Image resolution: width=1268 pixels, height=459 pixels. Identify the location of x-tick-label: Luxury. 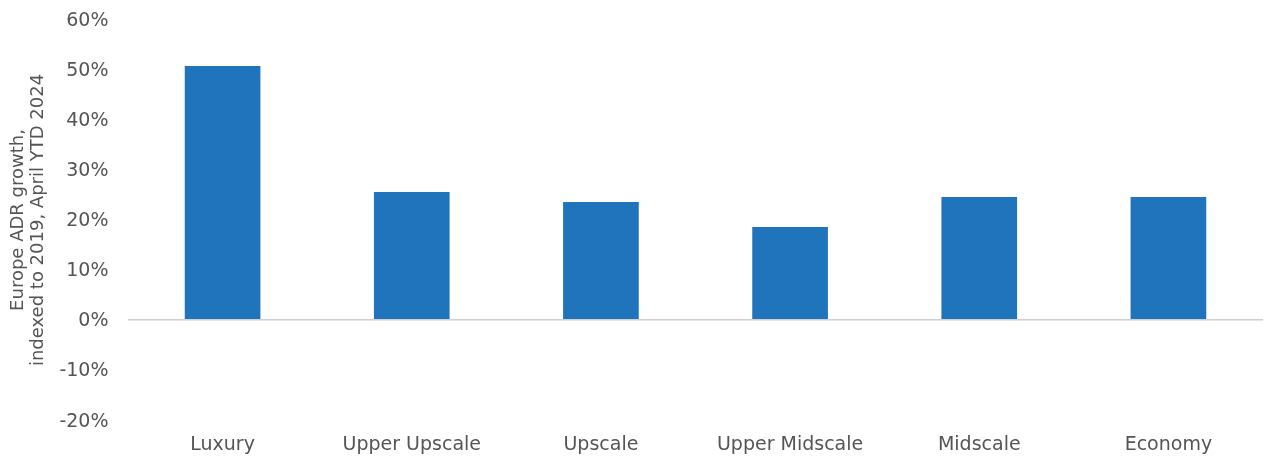
(222, 442).